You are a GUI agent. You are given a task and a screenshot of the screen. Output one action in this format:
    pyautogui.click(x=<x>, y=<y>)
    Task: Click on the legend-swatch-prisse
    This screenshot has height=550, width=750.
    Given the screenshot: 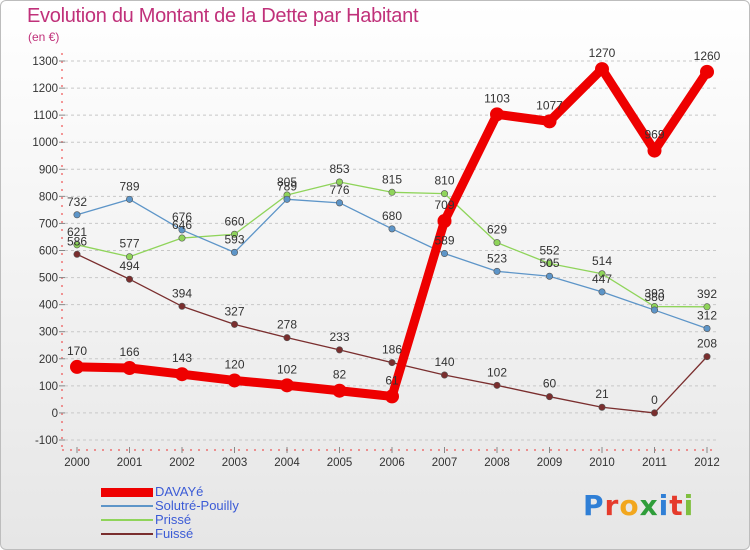 What is the action you would take?
    pyautogui.click(x=127, y=520)
    